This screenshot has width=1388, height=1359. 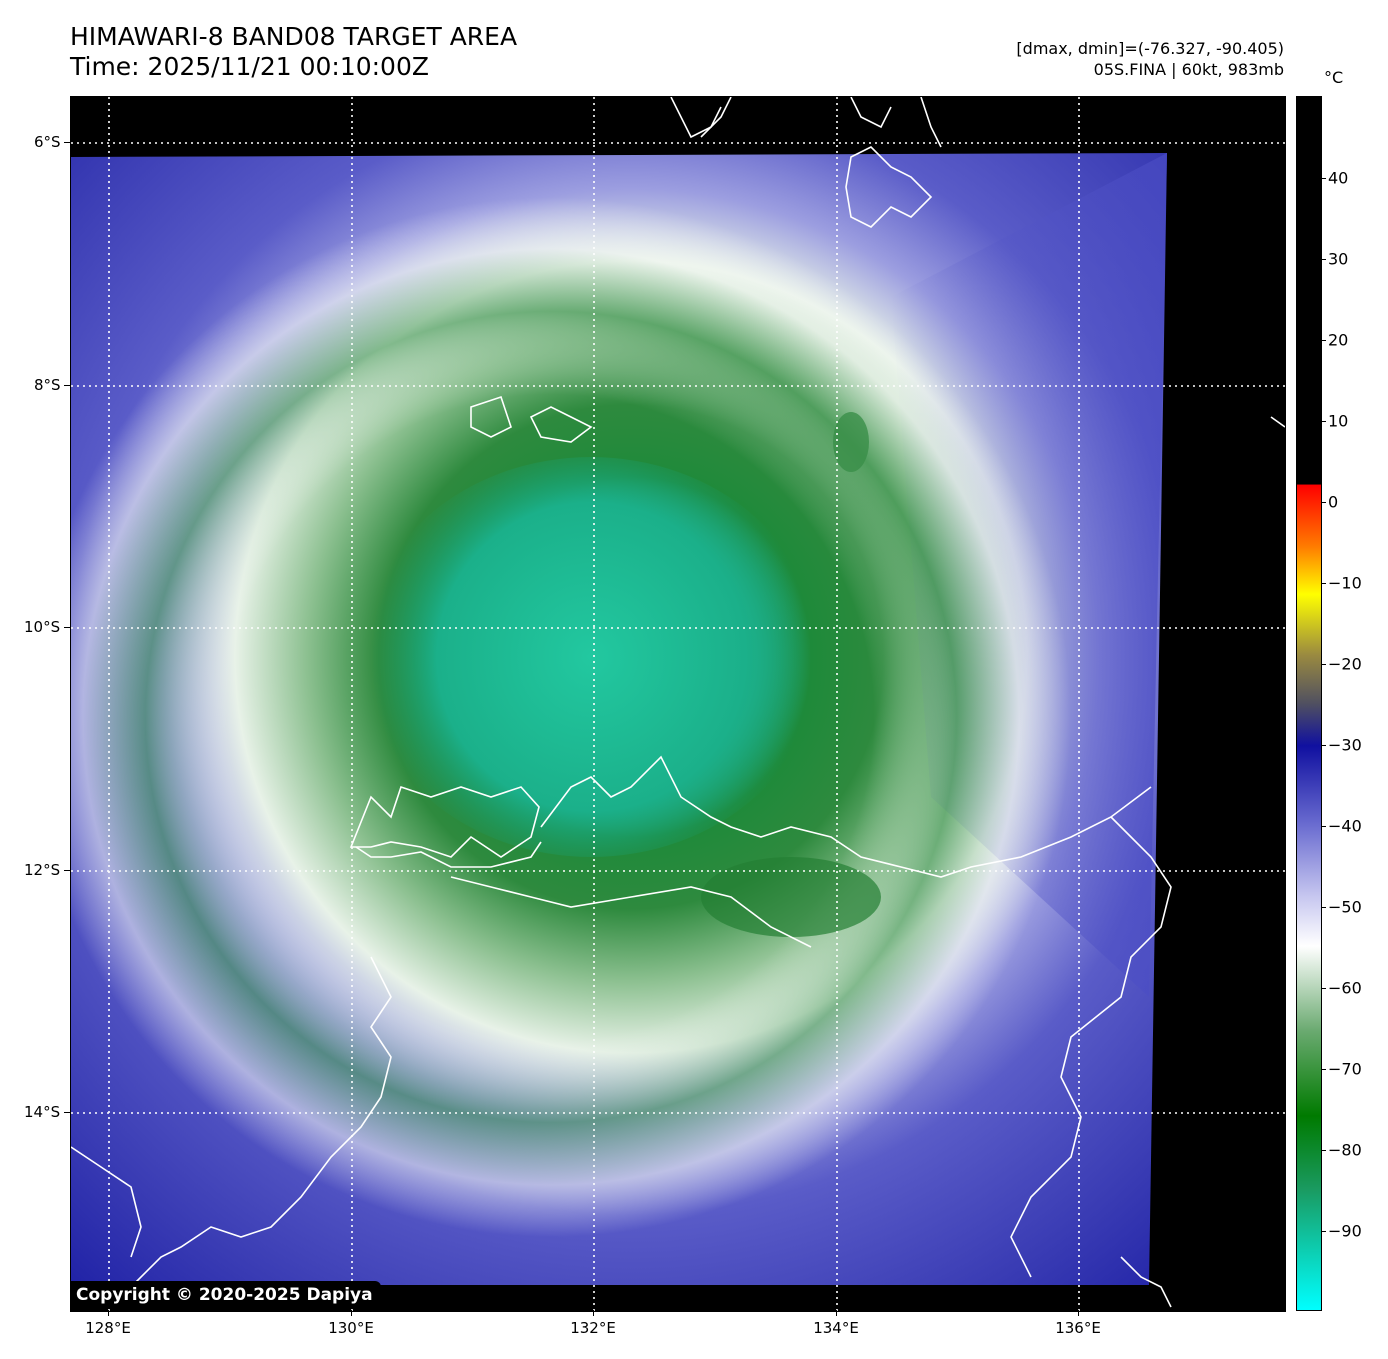 What do you see at coordinates (1338, 340) in the screenshot?
I see `colorbar-tick-label: 20` at bounding box center [1338, 340].